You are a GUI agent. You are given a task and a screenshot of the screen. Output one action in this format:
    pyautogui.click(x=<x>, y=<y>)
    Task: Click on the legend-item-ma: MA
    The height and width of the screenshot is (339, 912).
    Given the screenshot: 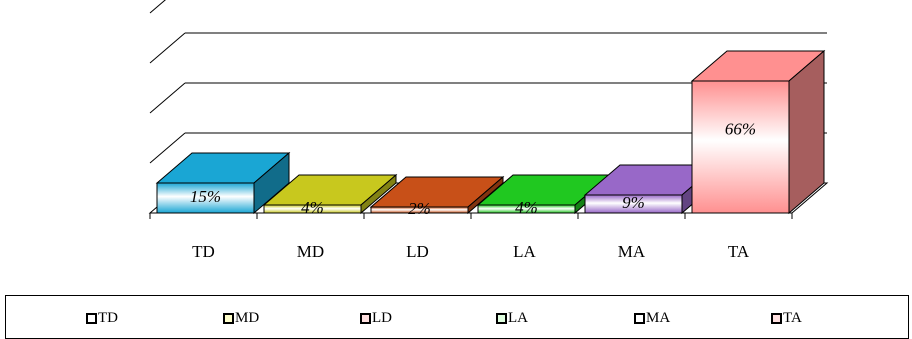 What is the action you would take?
    pyautogui.click(x=652, y=318)
    